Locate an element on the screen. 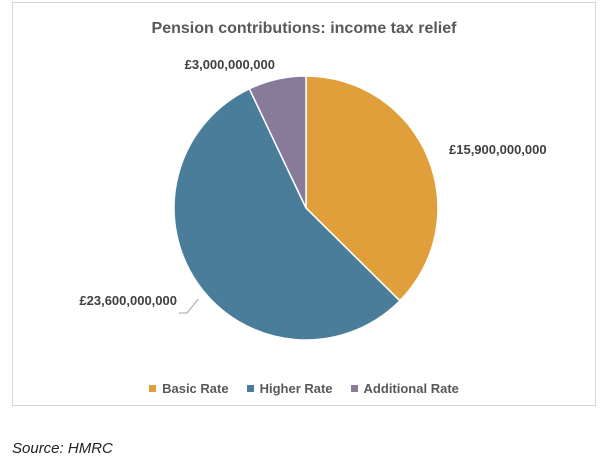 The image size is (612, 469). legend-swatch-basic-rate is located at coordinates (153, 388).